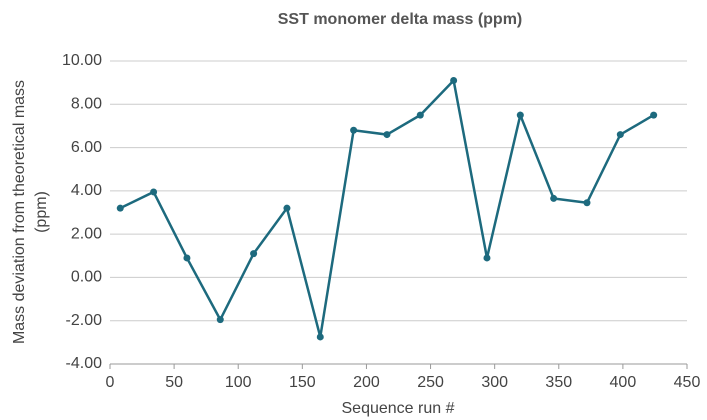 The height and width of the screenshot is (420, 707). I want to click on x-tick-label: 450, so click(687, 382).